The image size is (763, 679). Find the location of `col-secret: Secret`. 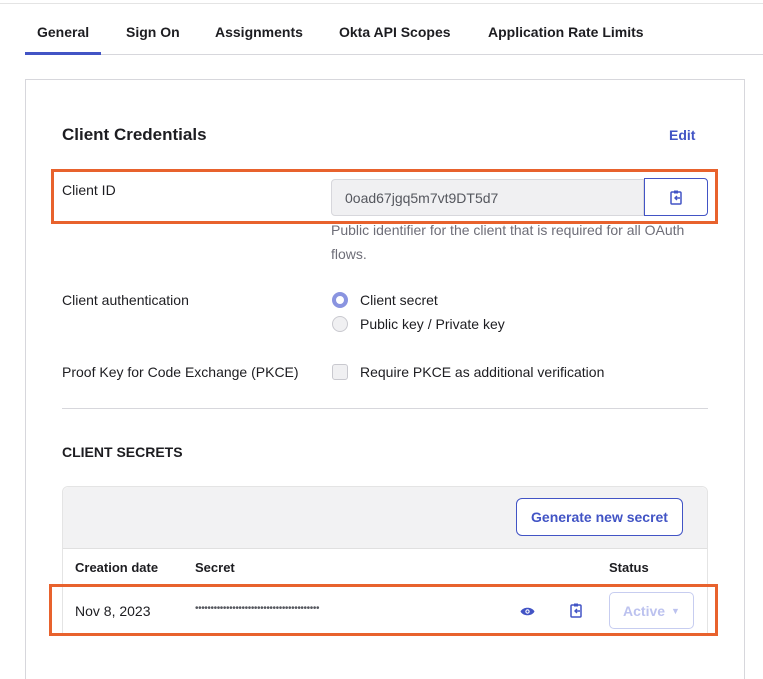

col-secret: Secret is located at coordinates (215, 567).